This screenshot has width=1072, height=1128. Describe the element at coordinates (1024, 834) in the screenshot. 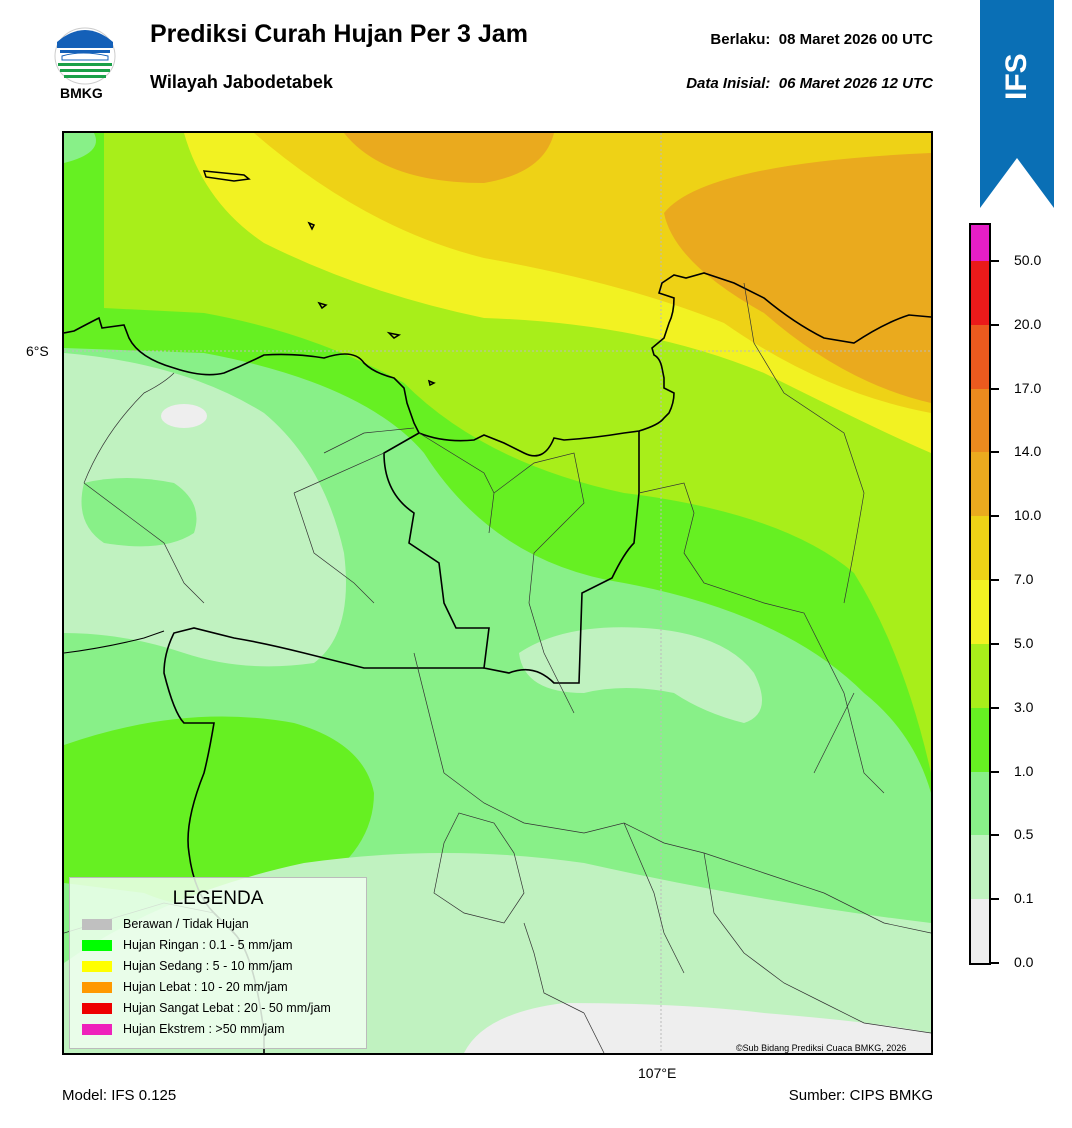

I see `colorbar-tick-label: 0.5` at that location.